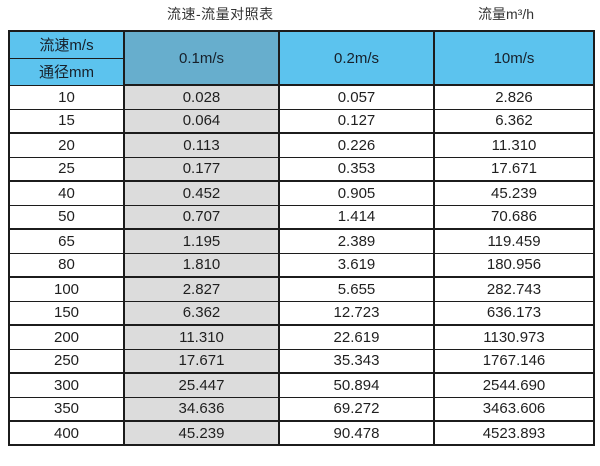 The width and height of the screenshot is (600, 466). Describe the element at coordinates (66, 361) in the screenshot. I see `diameter-cell: 250` at that location.